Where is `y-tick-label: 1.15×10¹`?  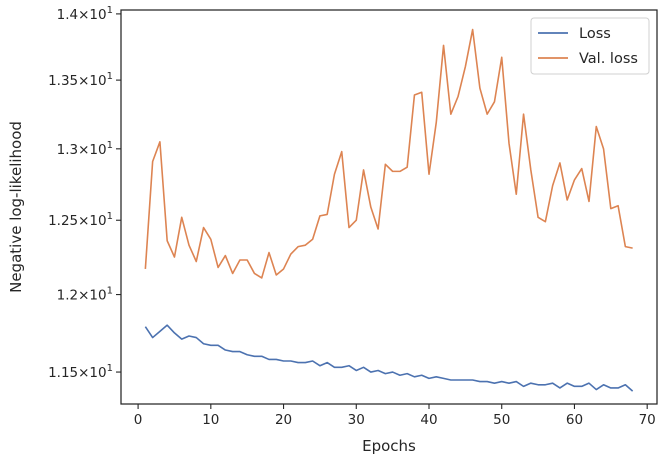
y-tick-label: 1.15×10¹ is located at coordinates (80, 372).